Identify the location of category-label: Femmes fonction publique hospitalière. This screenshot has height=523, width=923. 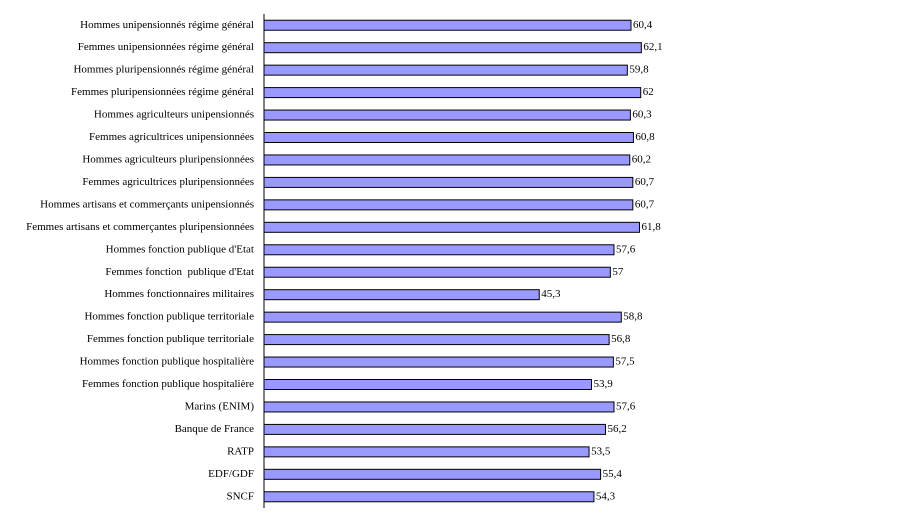
(168, 384).